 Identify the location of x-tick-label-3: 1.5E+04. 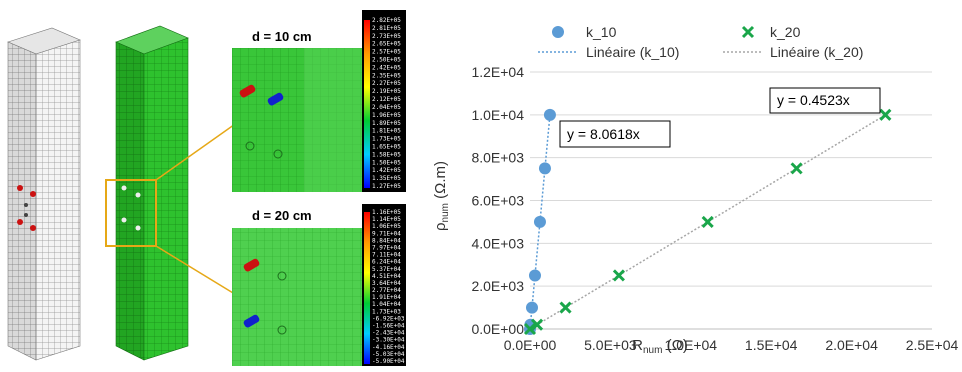
(771, 345).